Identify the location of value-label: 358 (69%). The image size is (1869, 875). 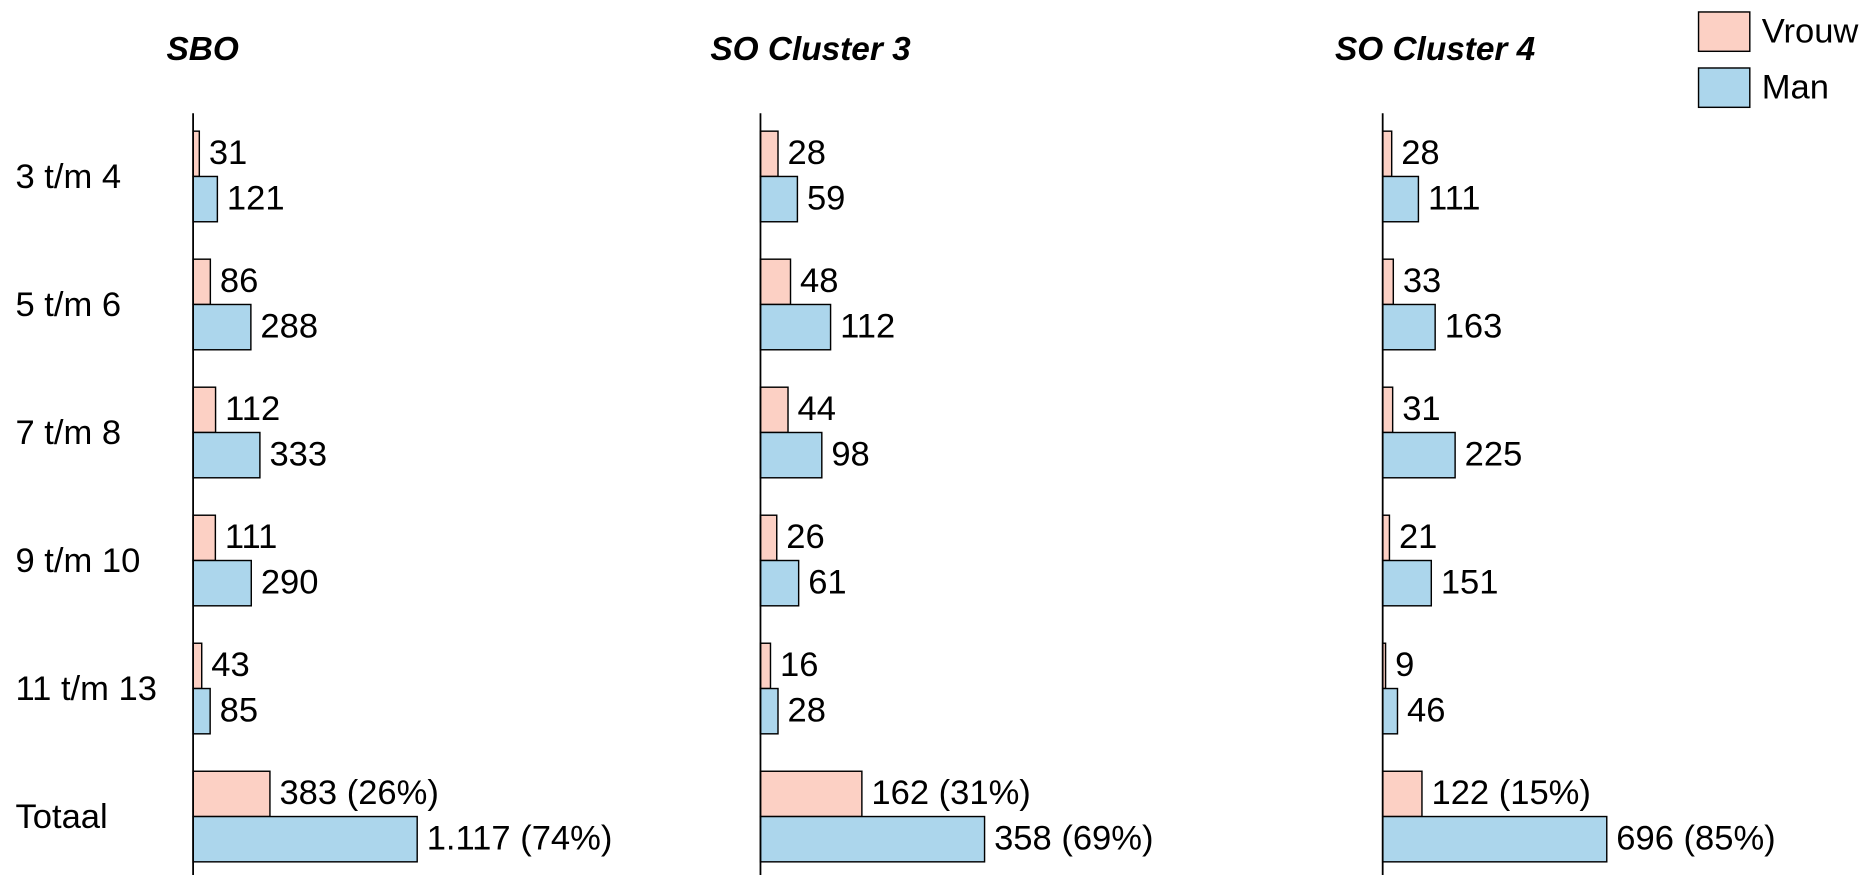
(1073, 839).